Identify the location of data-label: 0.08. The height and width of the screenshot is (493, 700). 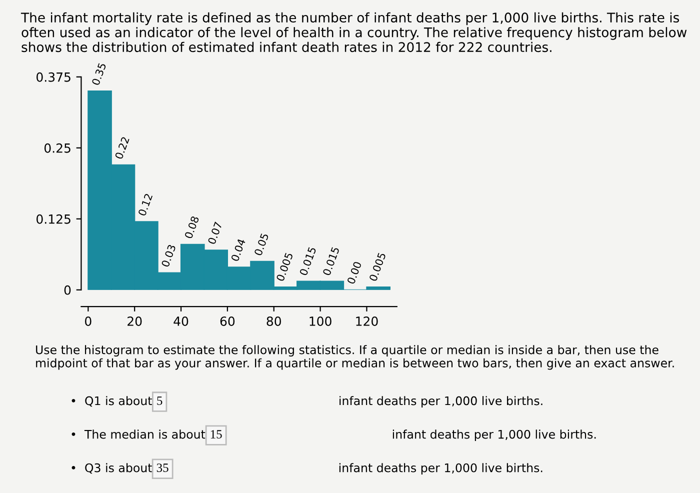
(192, 227).